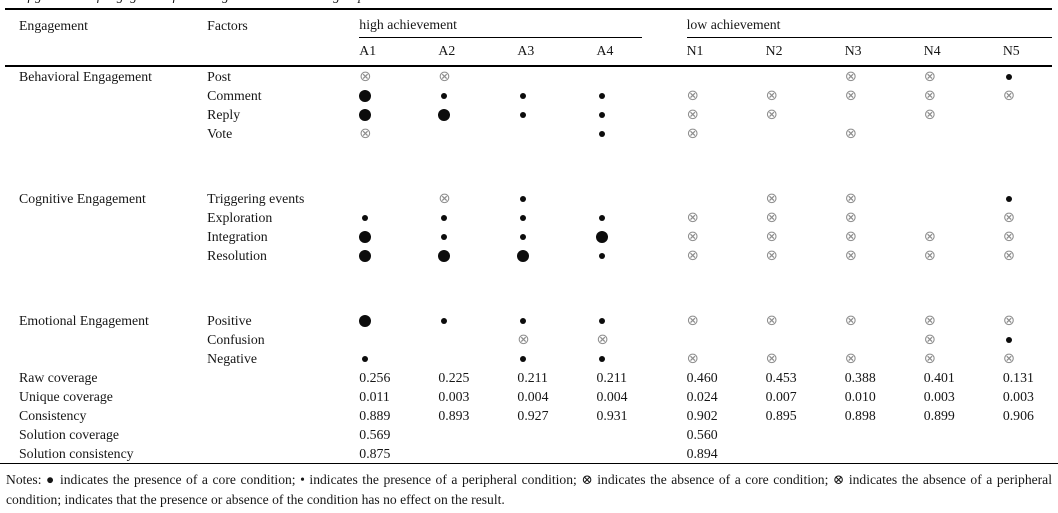  I want to click on statistic-value: 0.899, so click(939, 415).